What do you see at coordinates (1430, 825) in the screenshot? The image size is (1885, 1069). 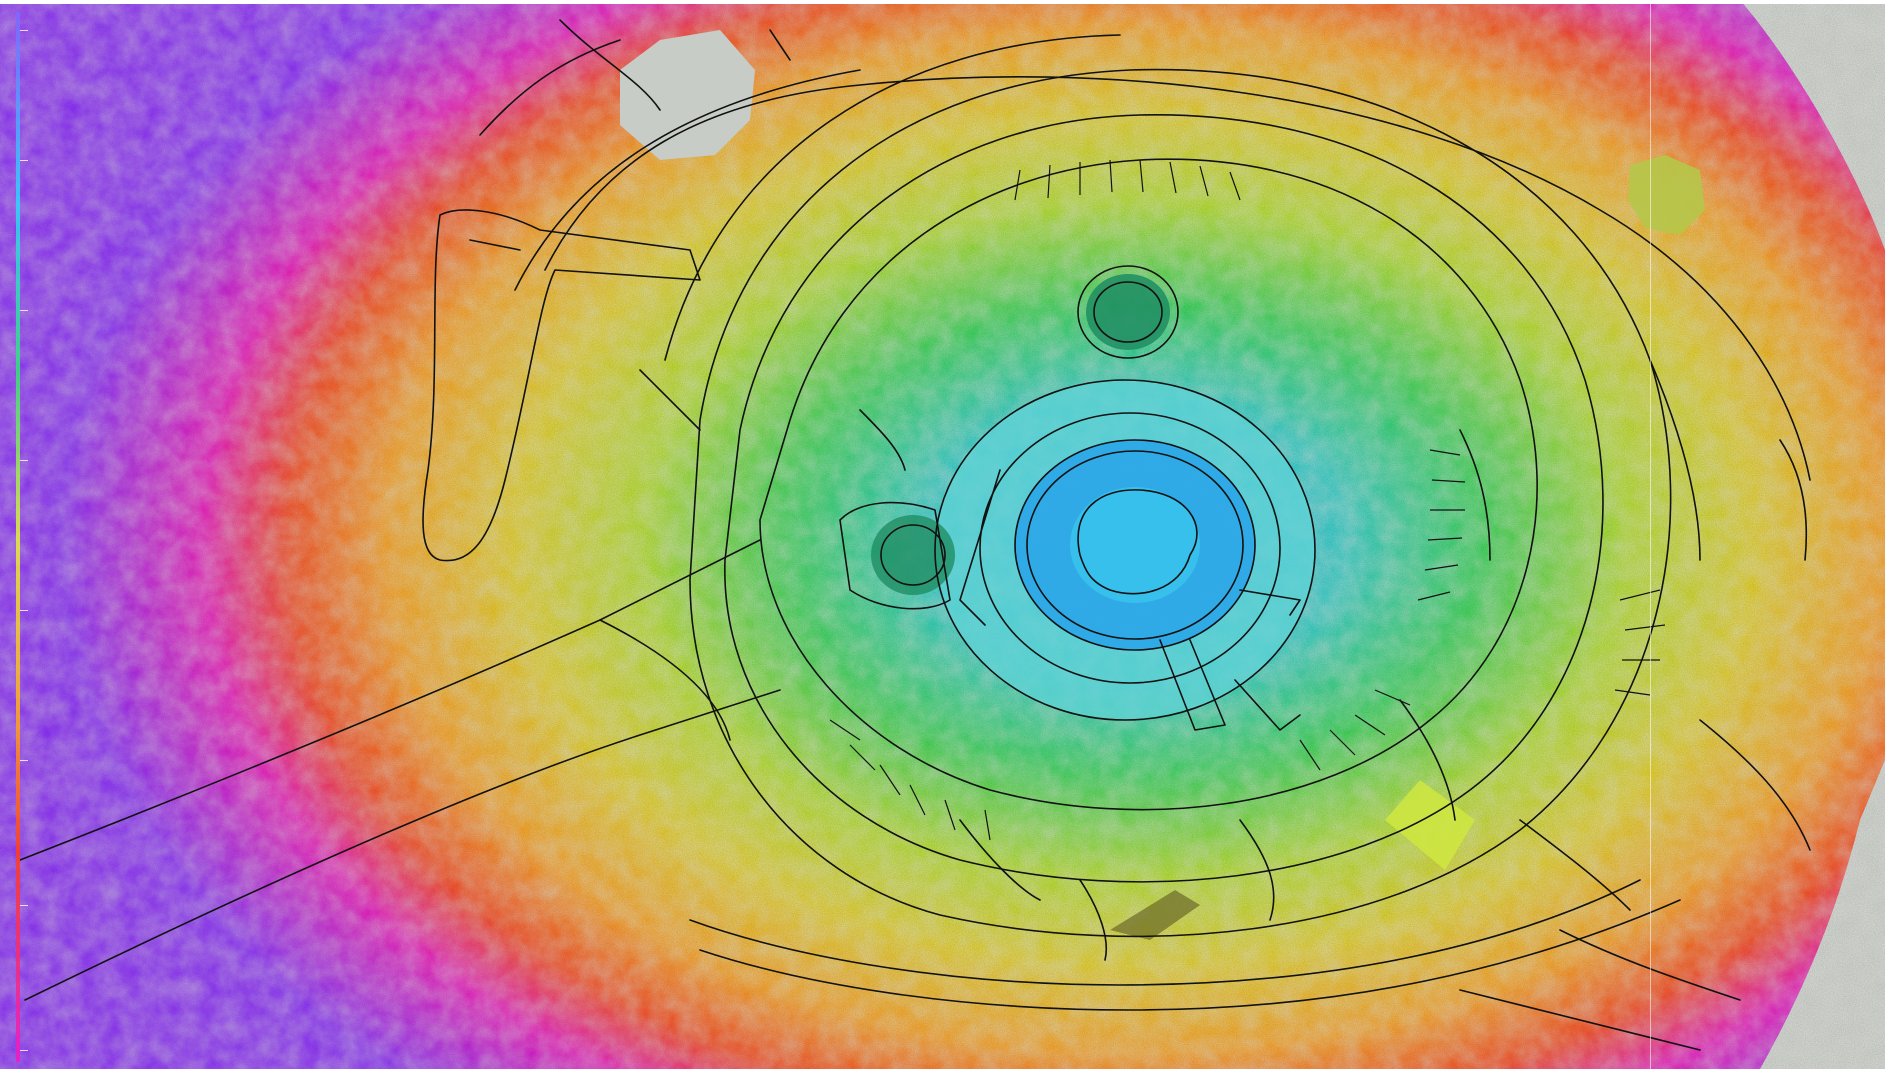 I see `lower-right-slab` at bounding box center [1430, 825].